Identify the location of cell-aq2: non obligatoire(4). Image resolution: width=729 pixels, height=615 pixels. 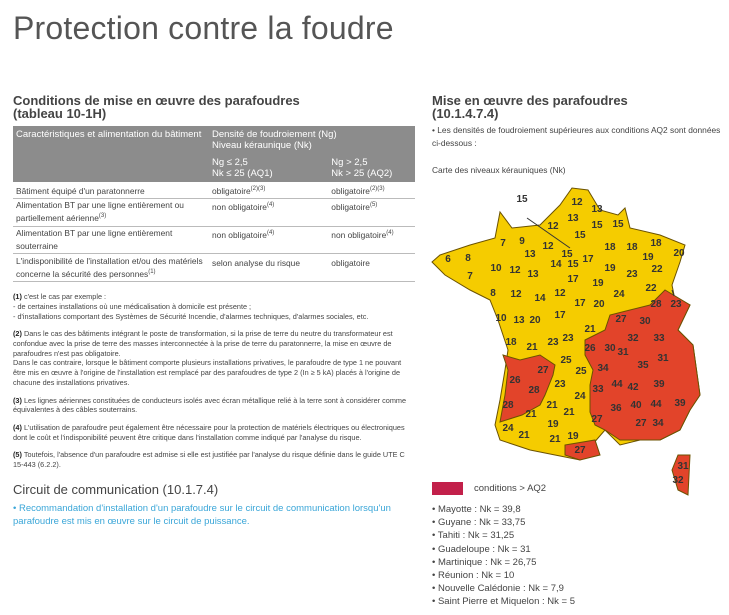
(371, 240).